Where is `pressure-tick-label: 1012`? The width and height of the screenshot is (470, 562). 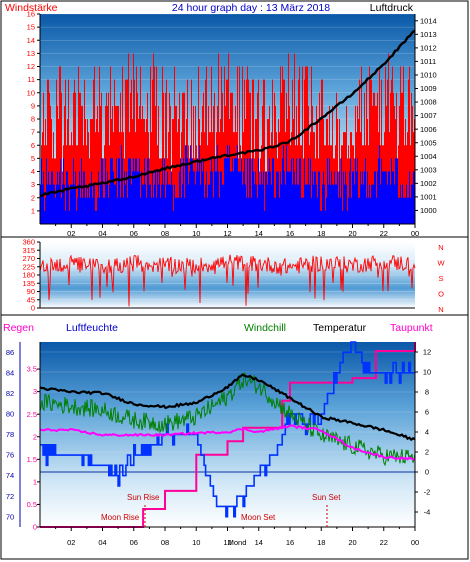
pressure-tick-label: 1012 is located at coordinates (428, 47).